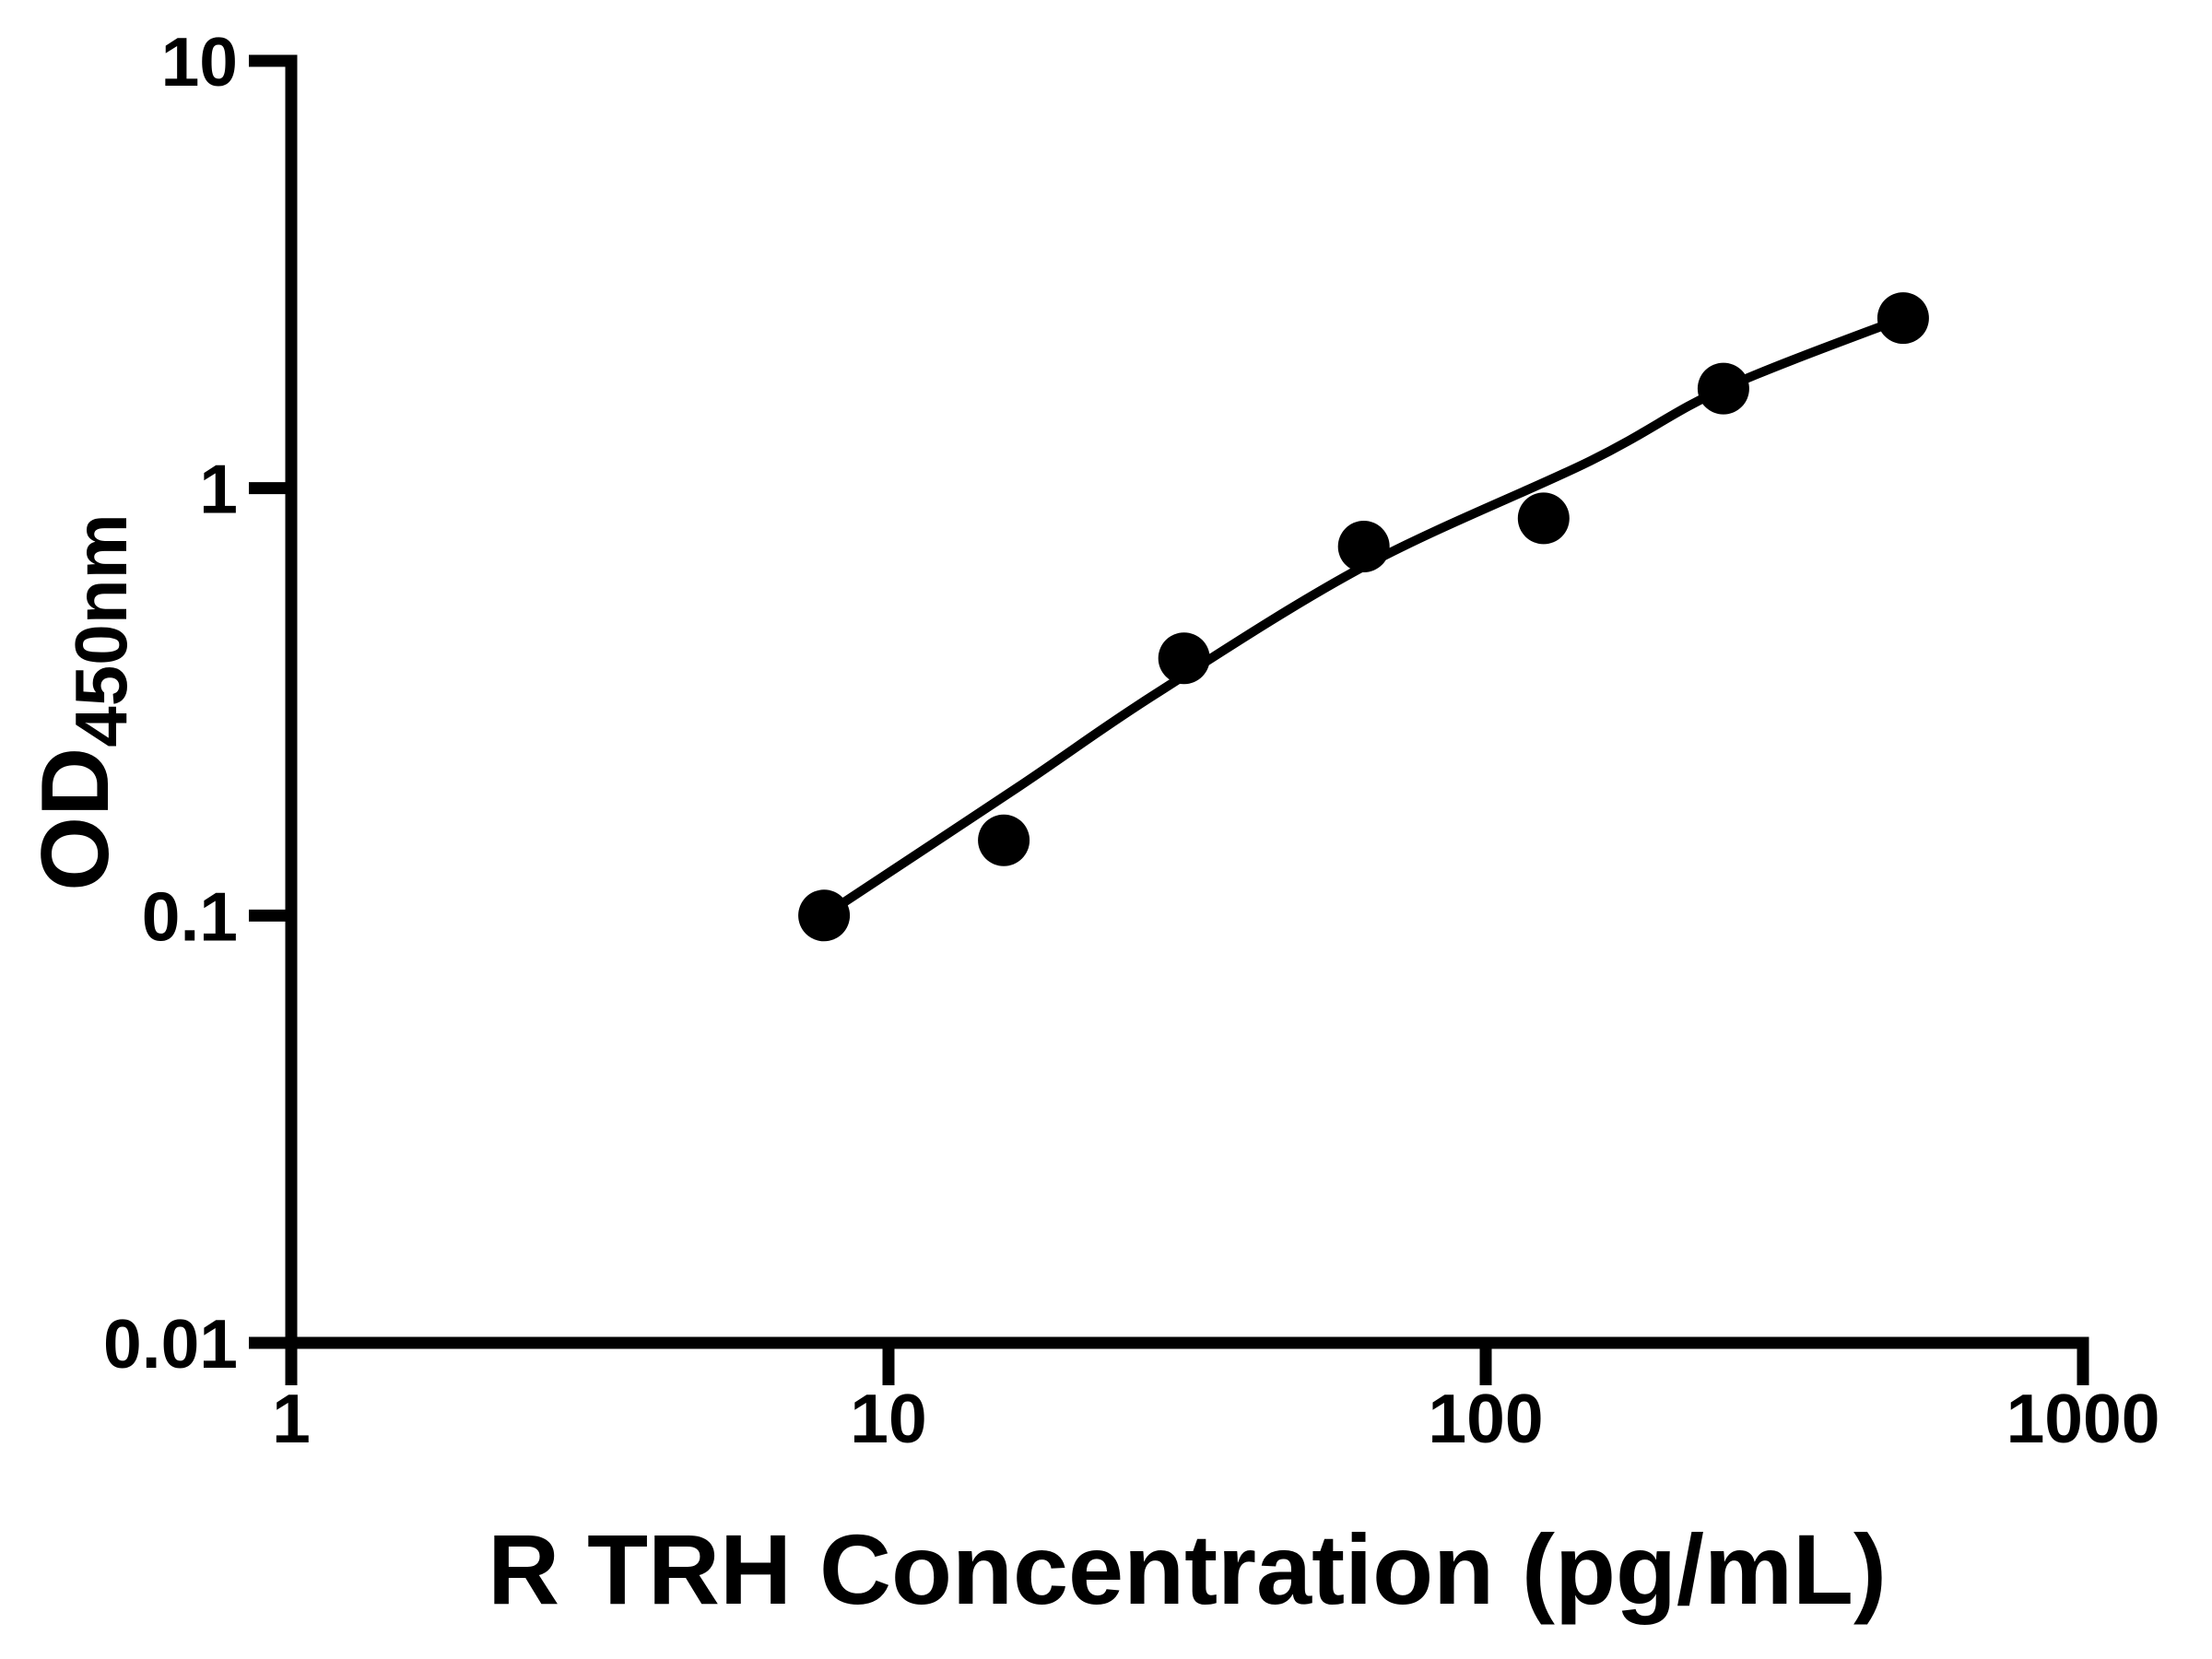 This screenshot has width=2212, height=1659. Describe the element at coordinates (101, 630) in the screenshot. I see `y-axis-title-subscript: 450nm` at that location.